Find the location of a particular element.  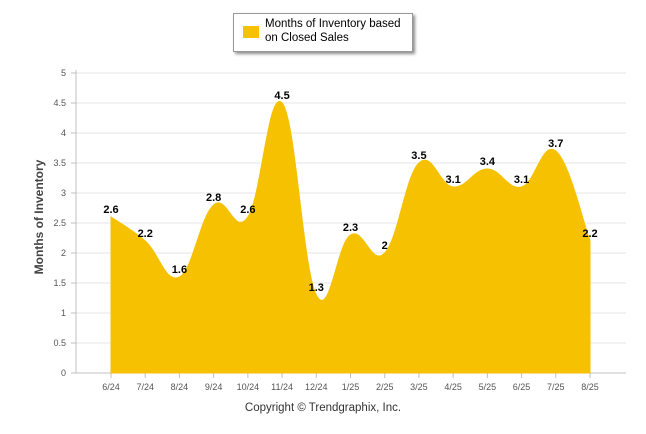

y-tick-labels: 0 0.5 1 1.5 2 2.5 3 3.5 4 4.5 5 is located at coordinates (59, 223).